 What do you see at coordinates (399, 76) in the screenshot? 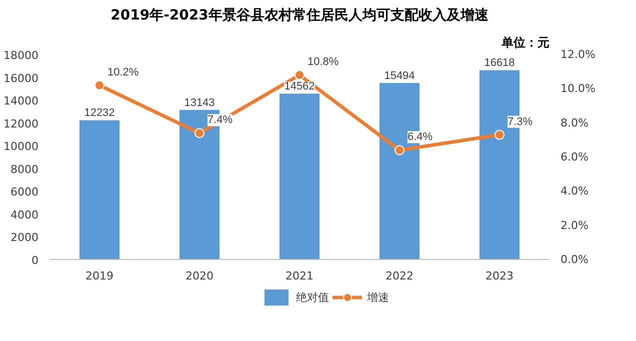
I see `data-label: 15494` at bounding box center [399, 76].